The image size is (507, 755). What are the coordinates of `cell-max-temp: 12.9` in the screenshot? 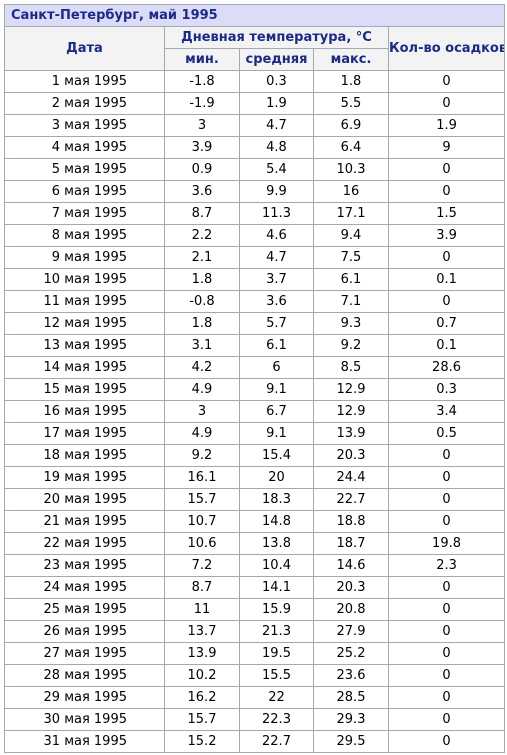 It's located at (351, 411).